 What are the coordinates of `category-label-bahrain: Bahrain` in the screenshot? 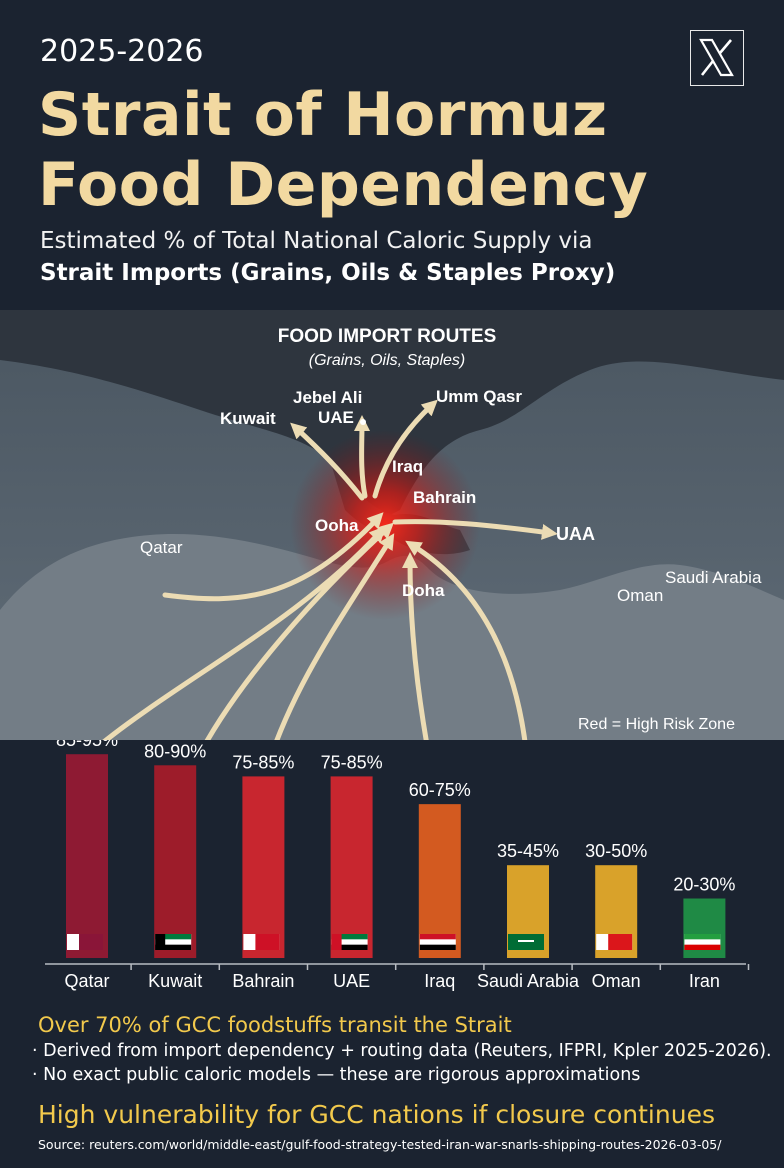 It's located at (263, 981).